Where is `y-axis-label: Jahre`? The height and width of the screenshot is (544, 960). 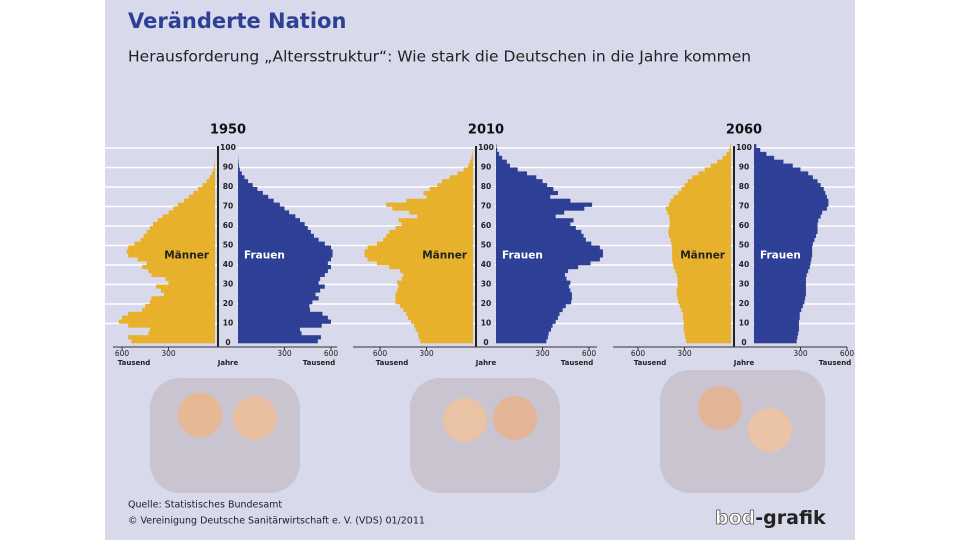
y-axis-label: Jahre is located at coordinates (744, 363).